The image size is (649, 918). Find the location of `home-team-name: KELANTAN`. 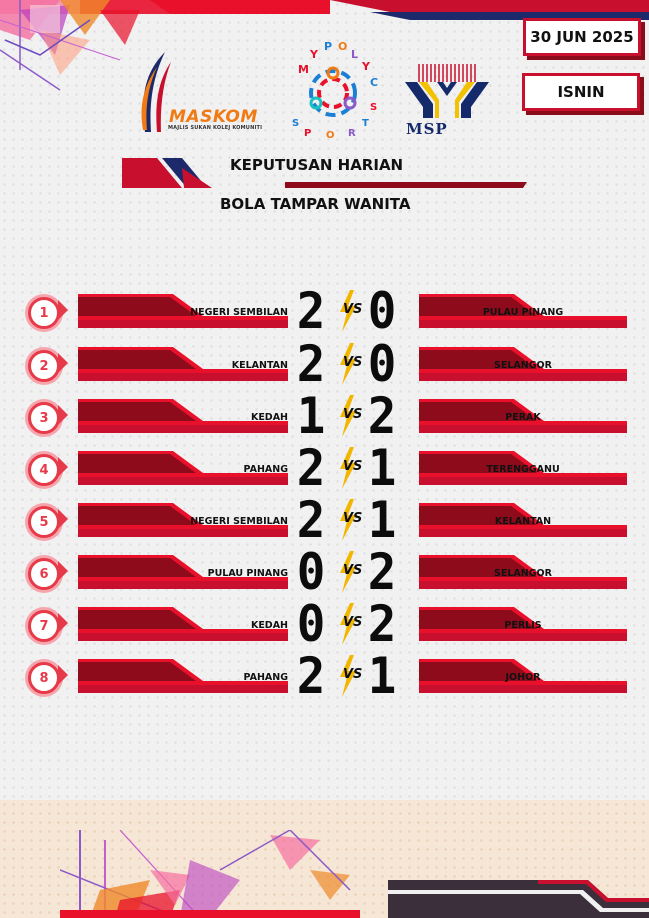

home-team-name: KELANTAN is located at coordinates (259, 365).